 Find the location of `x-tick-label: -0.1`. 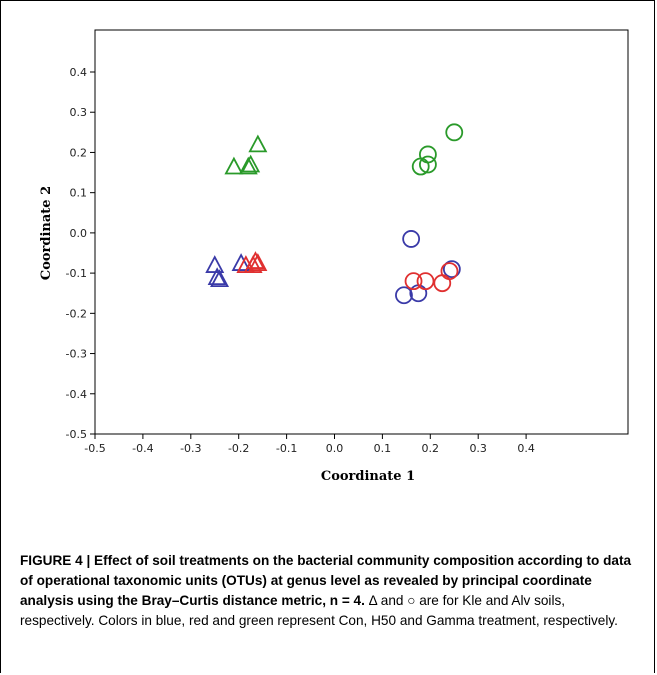

x-tick-label: -0.1 is located at coordinates (286, 448).